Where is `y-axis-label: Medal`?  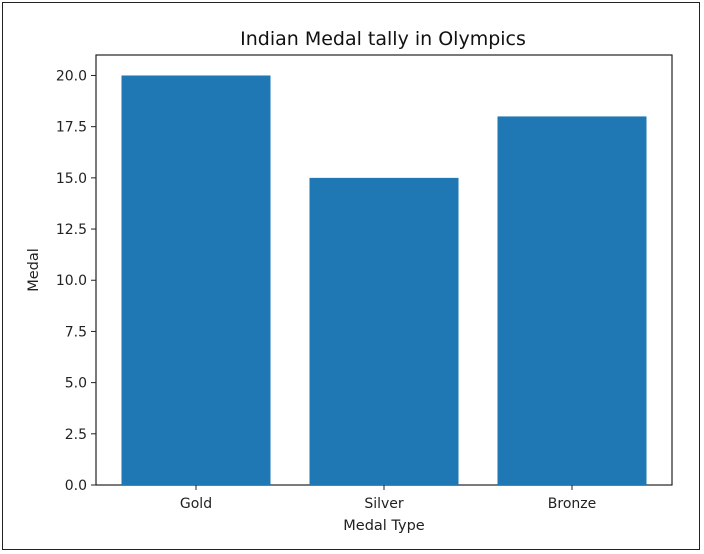
y-axis-label: Medal is located at coordinates (34, 270).